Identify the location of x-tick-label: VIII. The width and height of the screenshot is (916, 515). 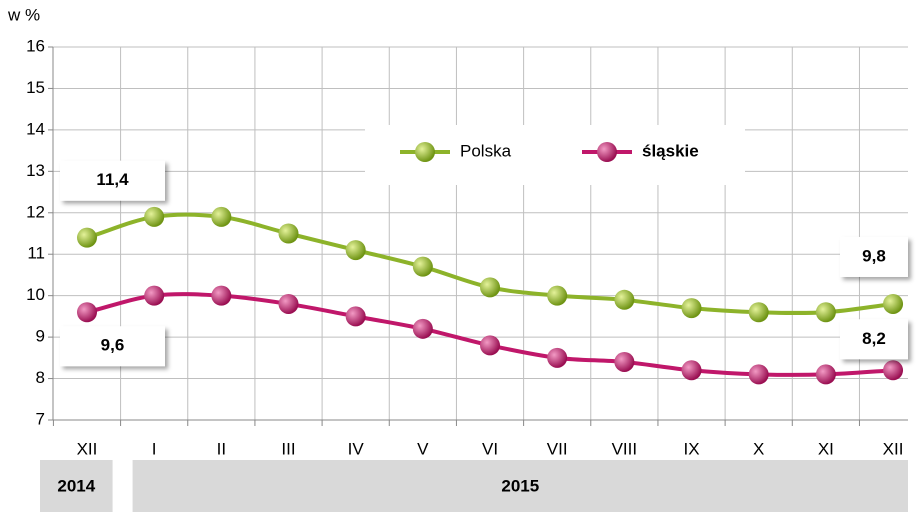
(625, 448).